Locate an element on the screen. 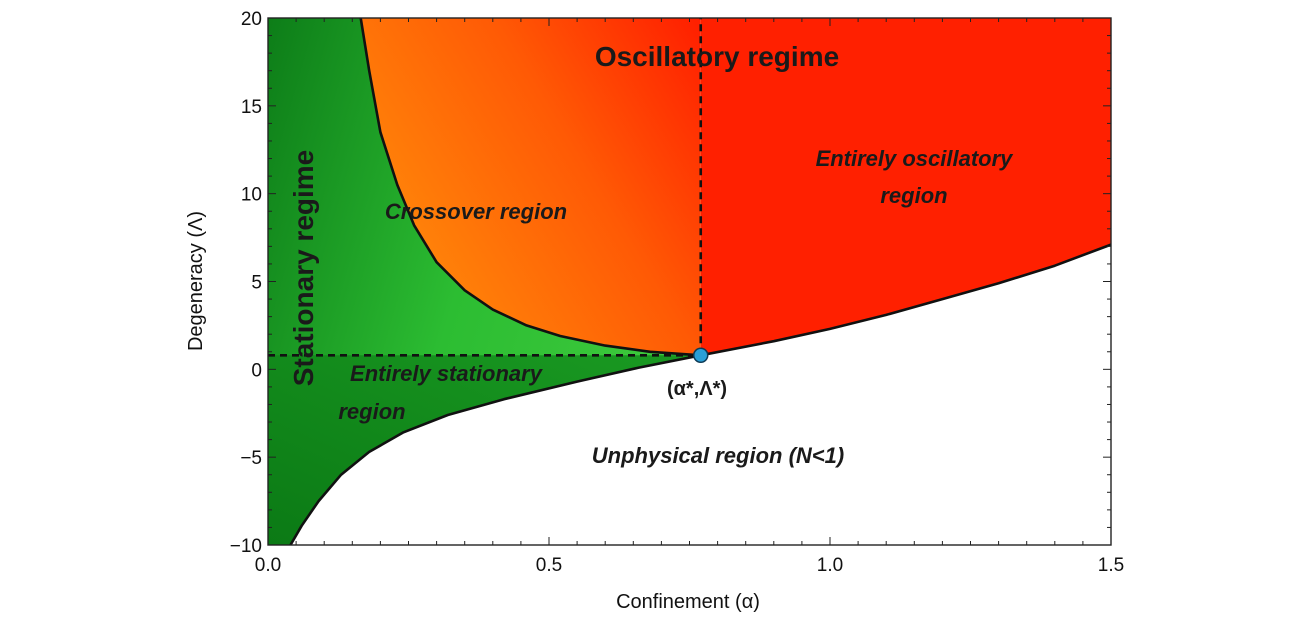  y-axis-label: Degeneracy (Λ) is located at coordinates (196, 281).